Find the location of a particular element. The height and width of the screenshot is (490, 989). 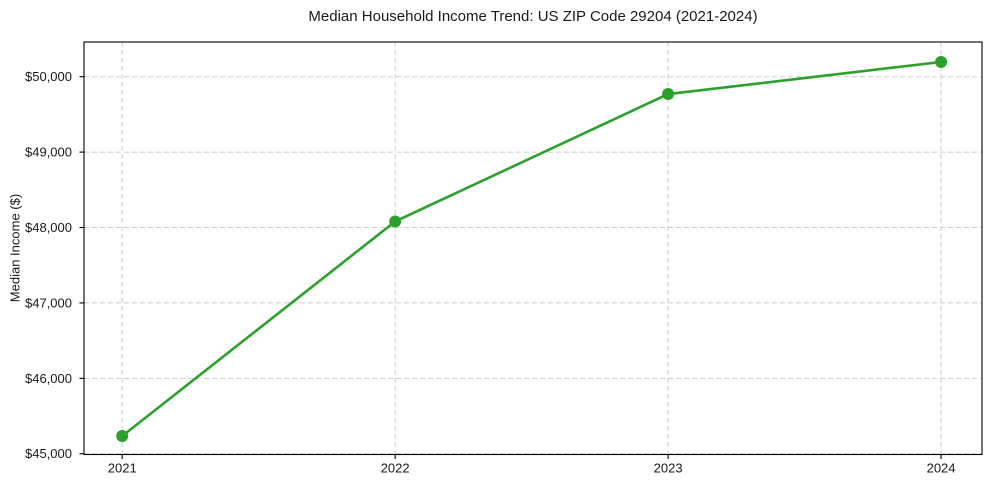

y-tick-label: $46,000 is located at coordinates (48, 378).